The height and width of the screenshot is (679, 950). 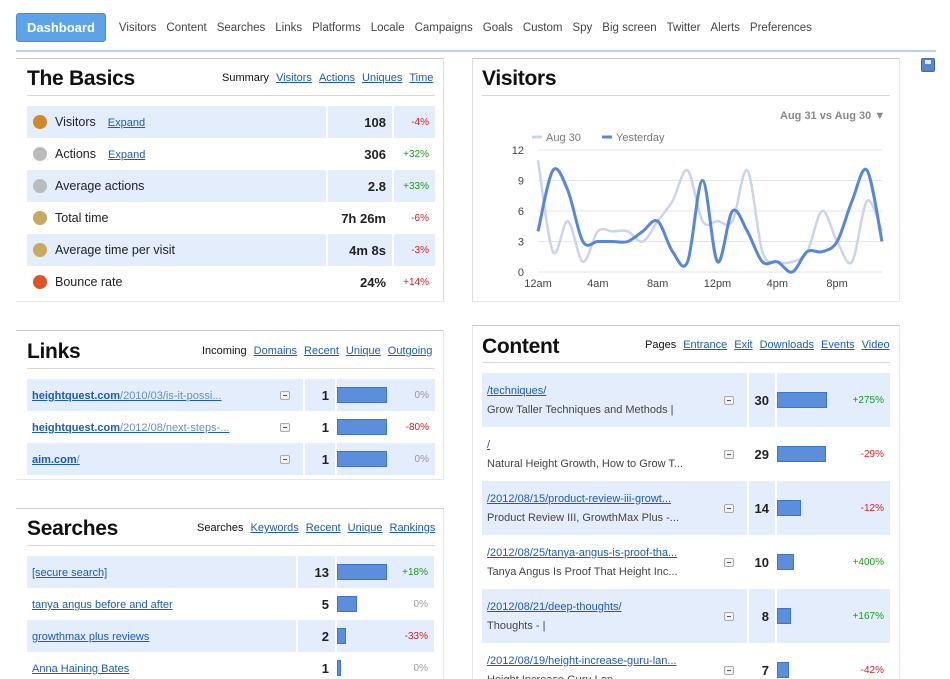 What do you see at coordinates (597, 284) in the screenshot?
I see `x-tick-label: 4am` at bounding box center [597, 284].